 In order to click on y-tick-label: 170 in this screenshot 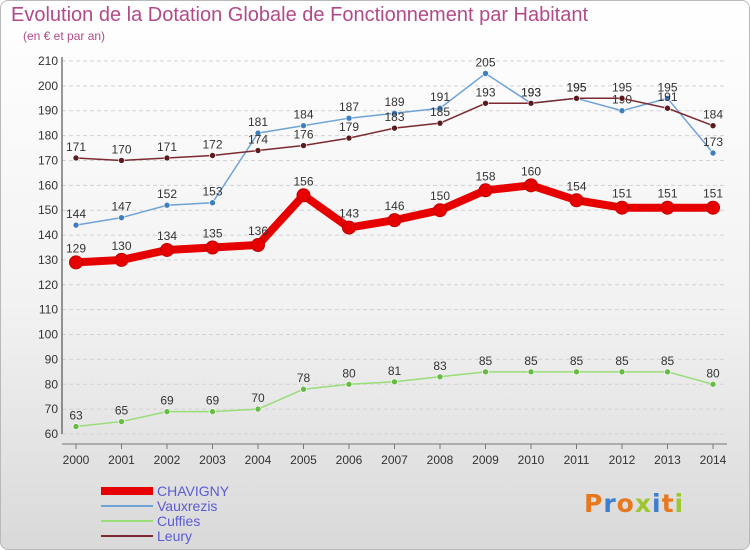, I will do `click(48, 160)`.